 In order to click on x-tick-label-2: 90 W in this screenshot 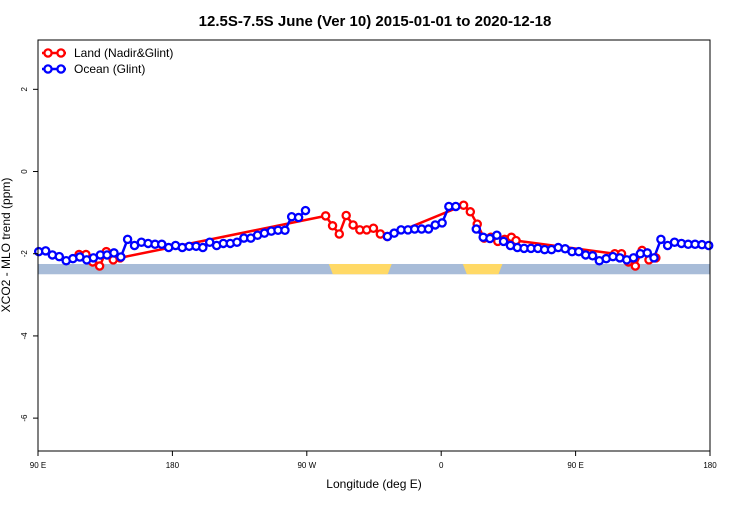, I will do `click(306, 465)`.